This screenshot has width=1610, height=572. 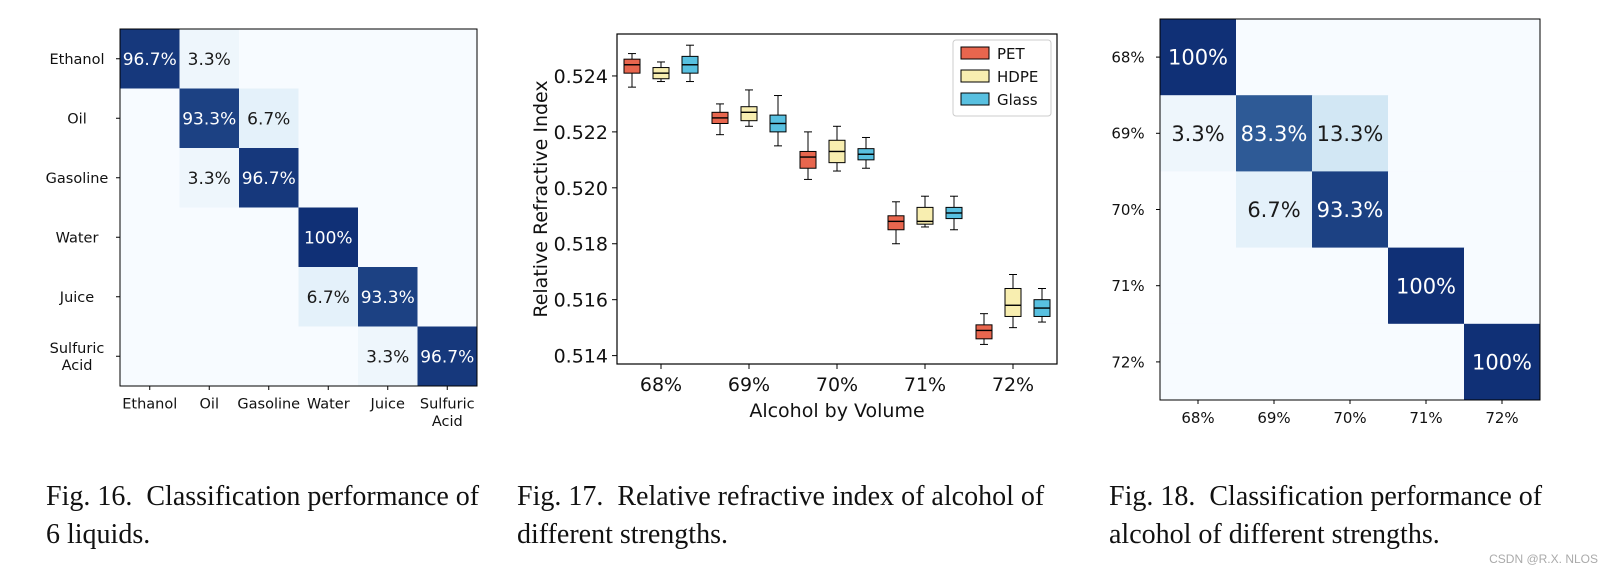 I want to click on cell-value-label: 13.3%, so click(x=1350, y=134).